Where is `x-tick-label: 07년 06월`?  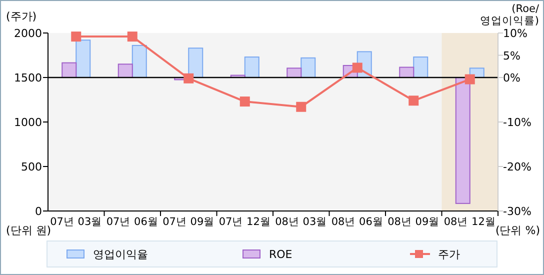
x-tick-label: 07년 06월 is located at coordinates (132, 222).